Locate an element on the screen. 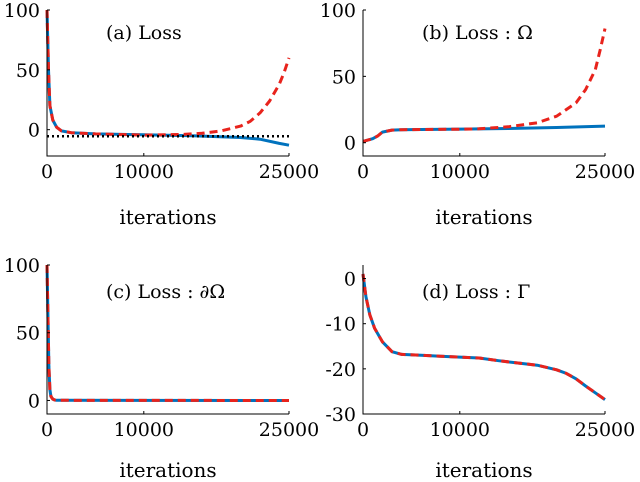  panel-a-x-axis-label: iterations is located at coordinates (167, 217).